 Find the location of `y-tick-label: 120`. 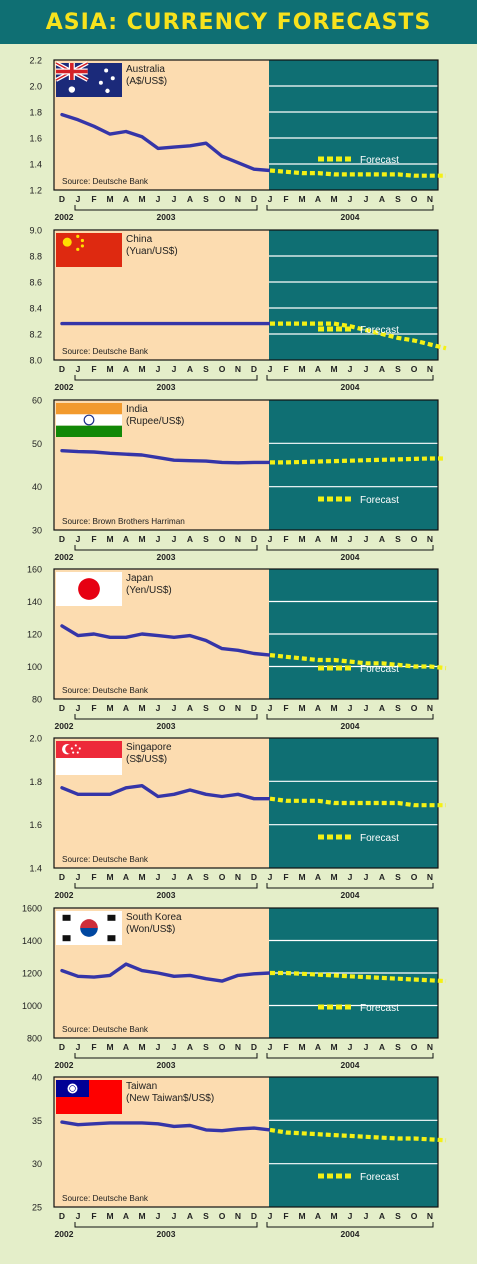

y-tick-label: 120 is located at coordinates (34, 635).